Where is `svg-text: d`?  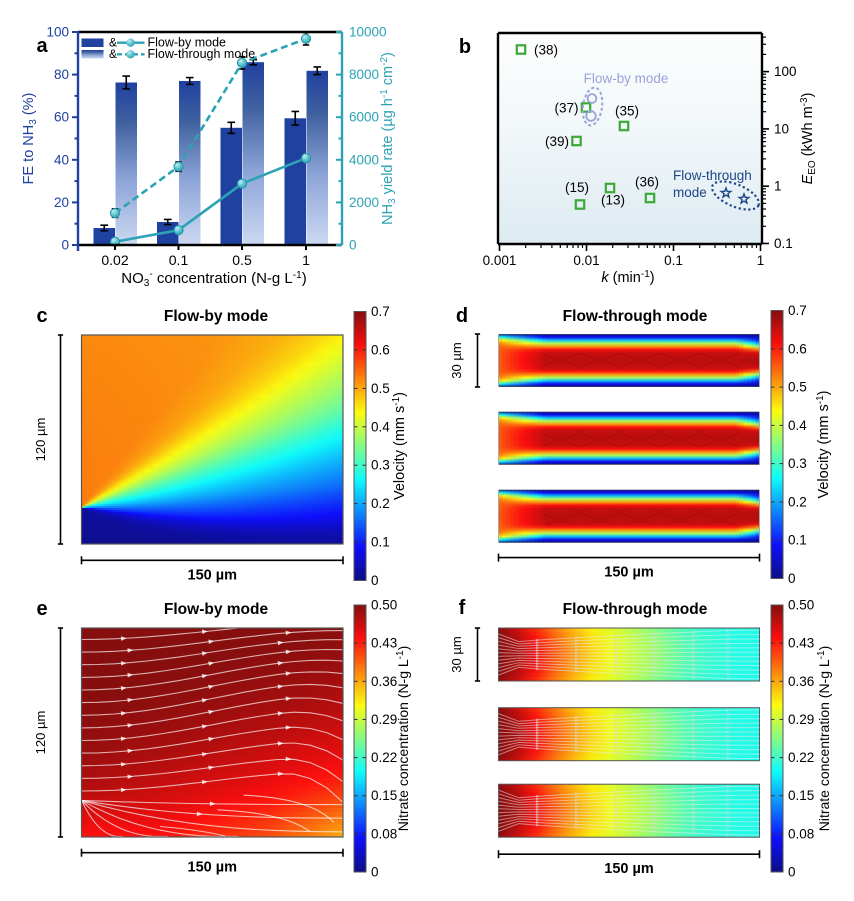 svg-text: d is located at coordinates (462, 316).